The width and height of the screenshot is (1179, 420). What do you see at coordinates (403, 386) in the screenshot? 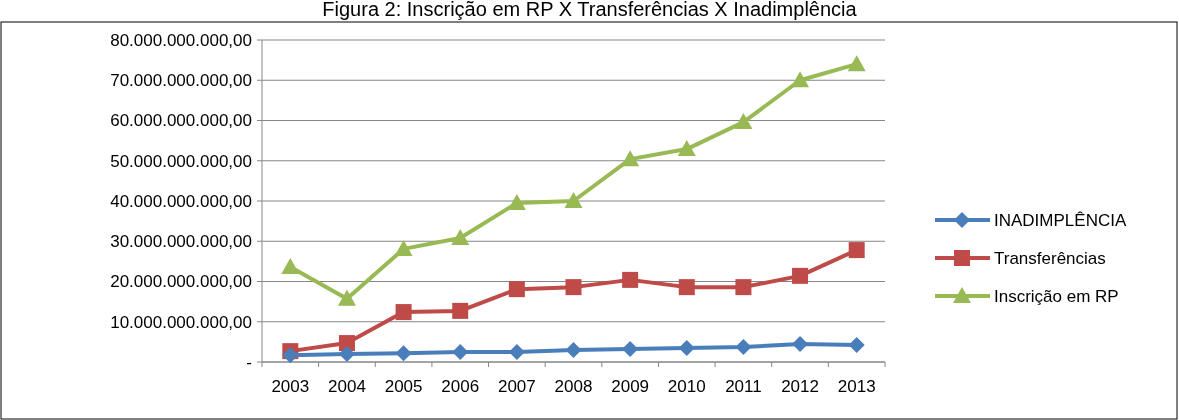
I see `x-tick-label: 2005` at bounding box center [403, 386].